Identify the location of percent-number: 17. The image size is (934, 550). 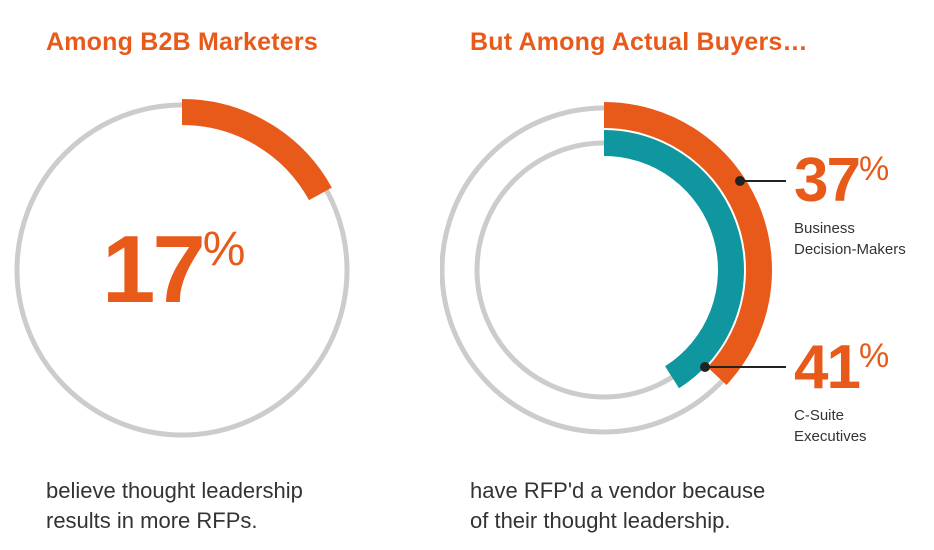
(154, 269).